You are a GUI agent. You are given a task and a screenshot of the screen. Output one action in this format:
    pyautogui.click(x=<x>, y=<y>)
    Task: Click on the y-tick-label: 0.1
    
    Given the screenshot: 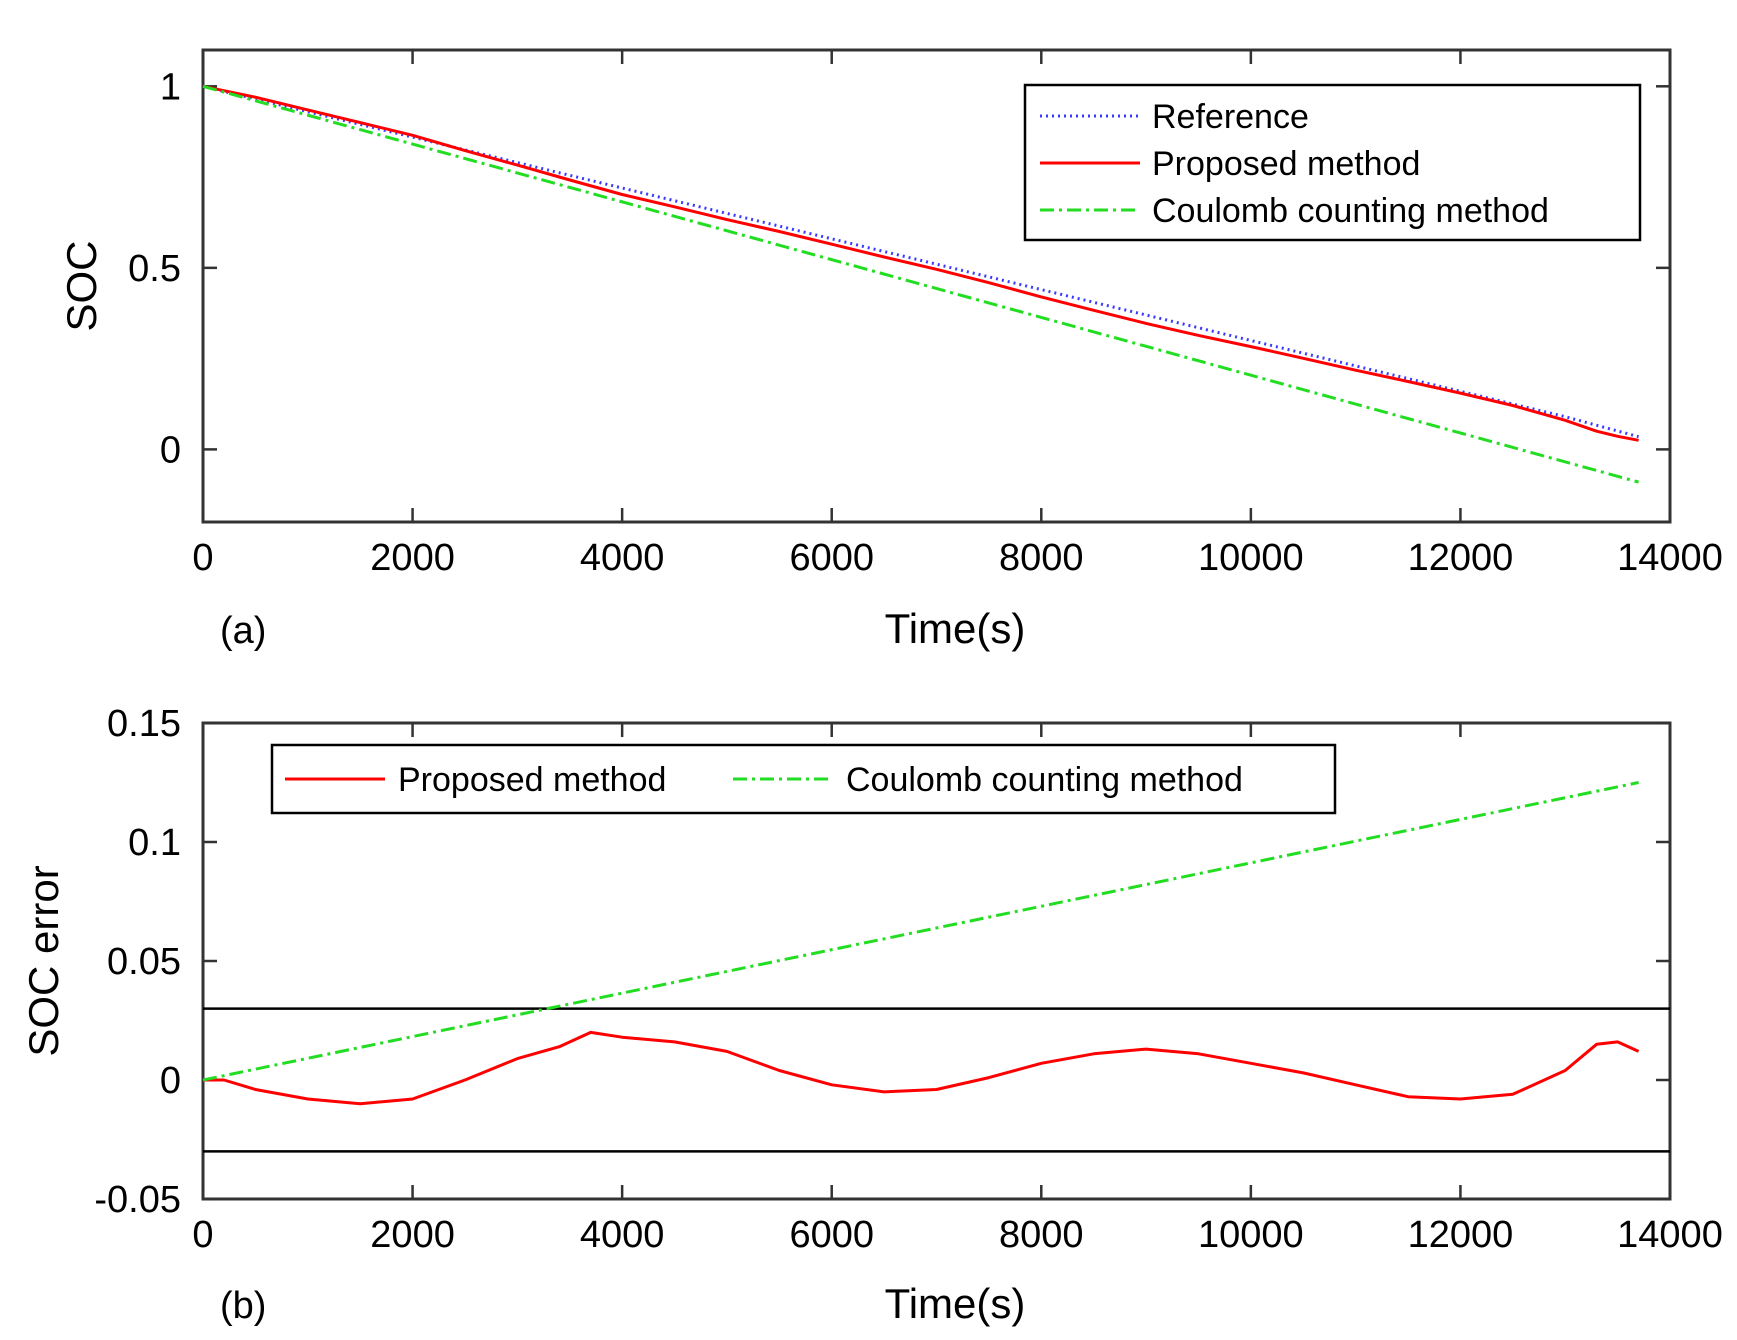 What is the action you would take?
    pyautogui.click(x=154, y=843)
    